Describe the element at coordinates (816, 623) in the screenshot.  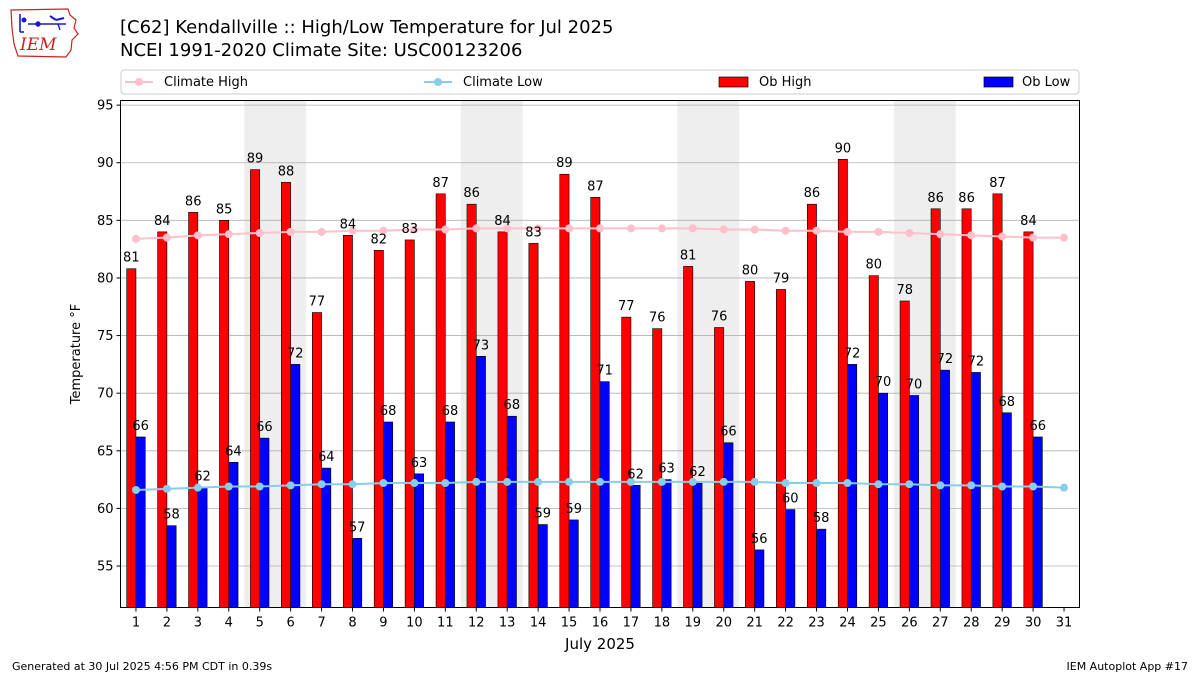
I see `x-tick-label: 23` at that location.